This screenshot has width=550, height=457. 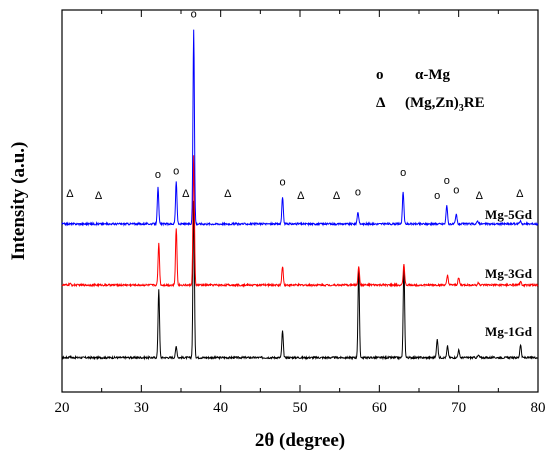 I want to click on x-tick-labels: 20 30 40 50 60 70 80, so click(x=300, y=408).